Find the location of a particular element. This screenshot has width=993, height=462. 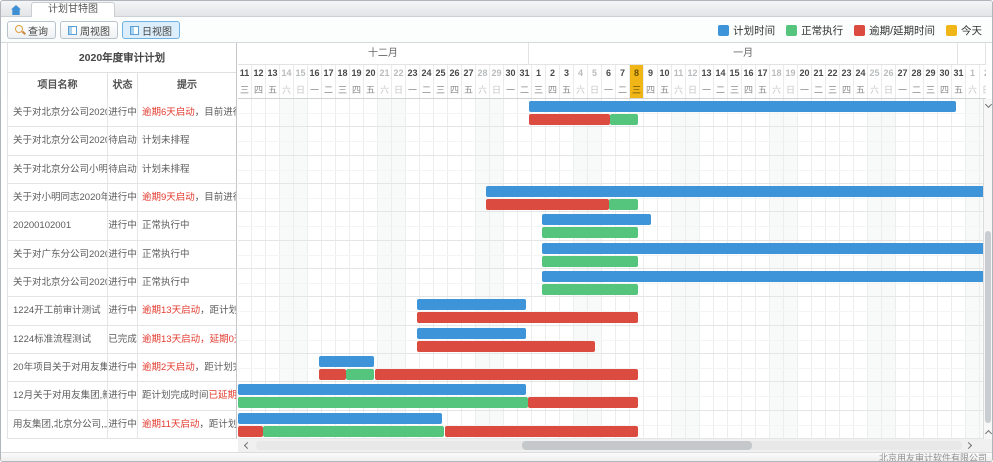

day-number-cell: 29 is located at coordinates (931, 73).